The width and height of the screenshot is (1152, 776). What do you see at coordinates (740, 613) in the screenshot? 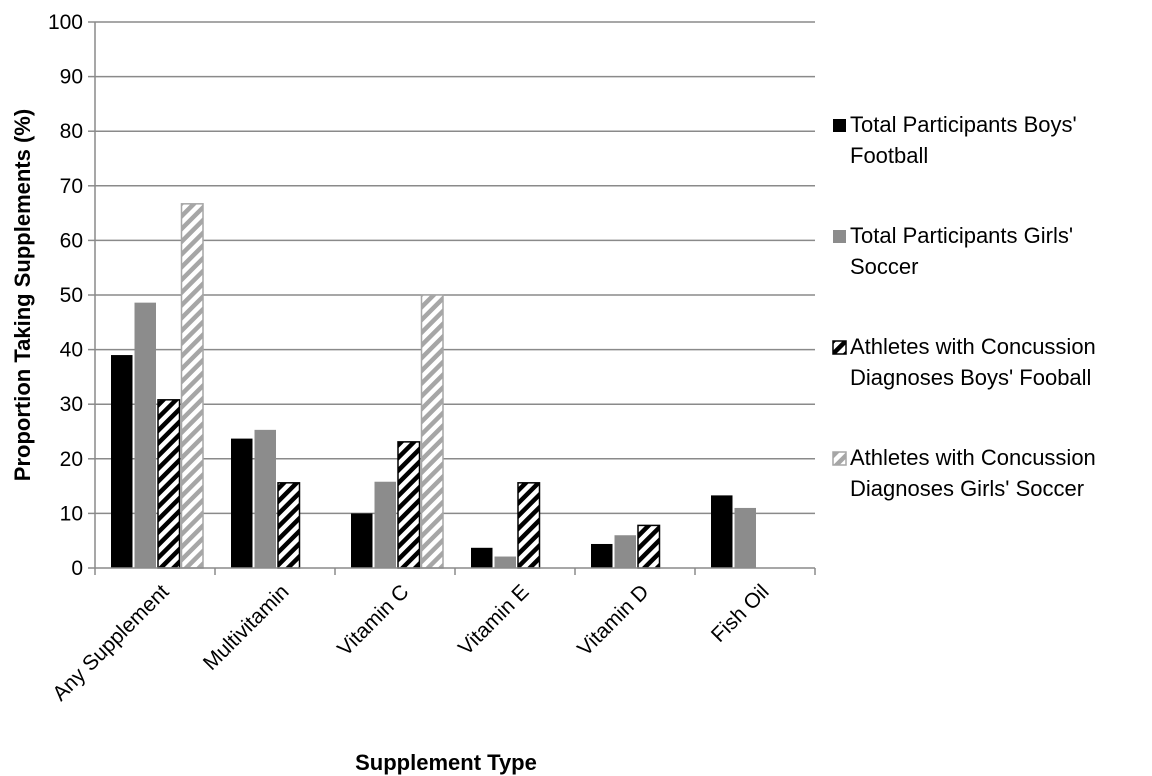
I see `x-tick-label: Fish Oil` at bounding box center [740, 613].